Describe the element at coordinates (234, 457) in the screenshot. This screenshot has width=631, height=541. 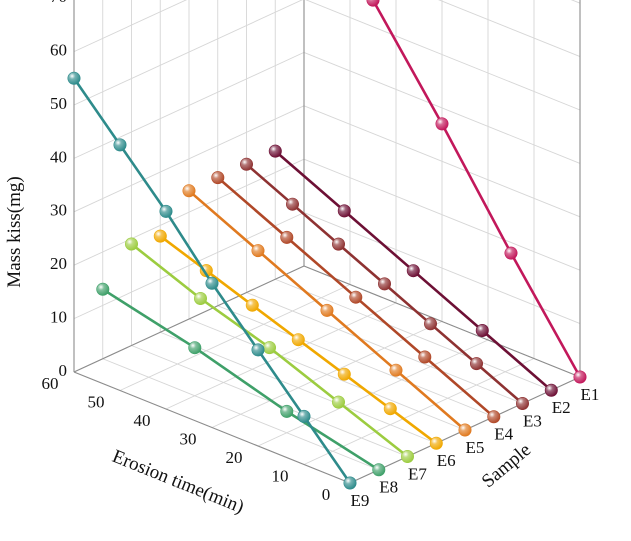
I see `y-tick-label: 20` at that location.